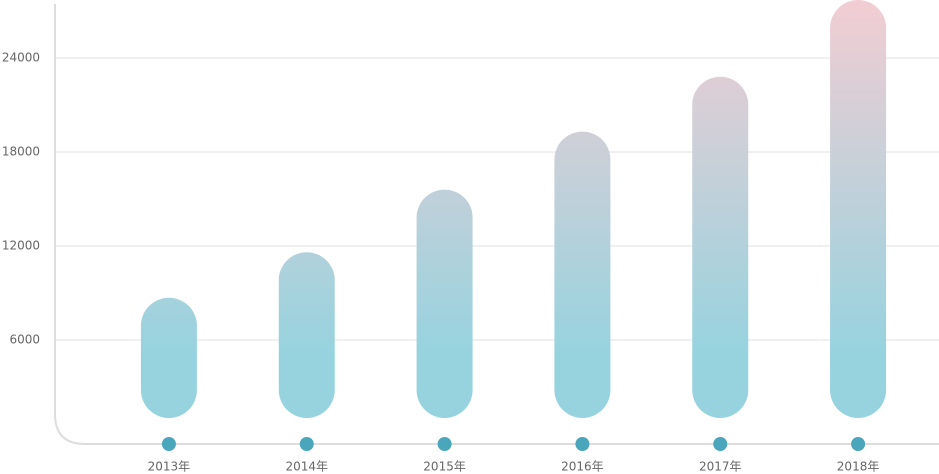 The image size is (939, 474). What do you see at coordinates (858, 467) in the screenshot?
I see `x-tick-label: 2018年` at bounding box center [858, 467].